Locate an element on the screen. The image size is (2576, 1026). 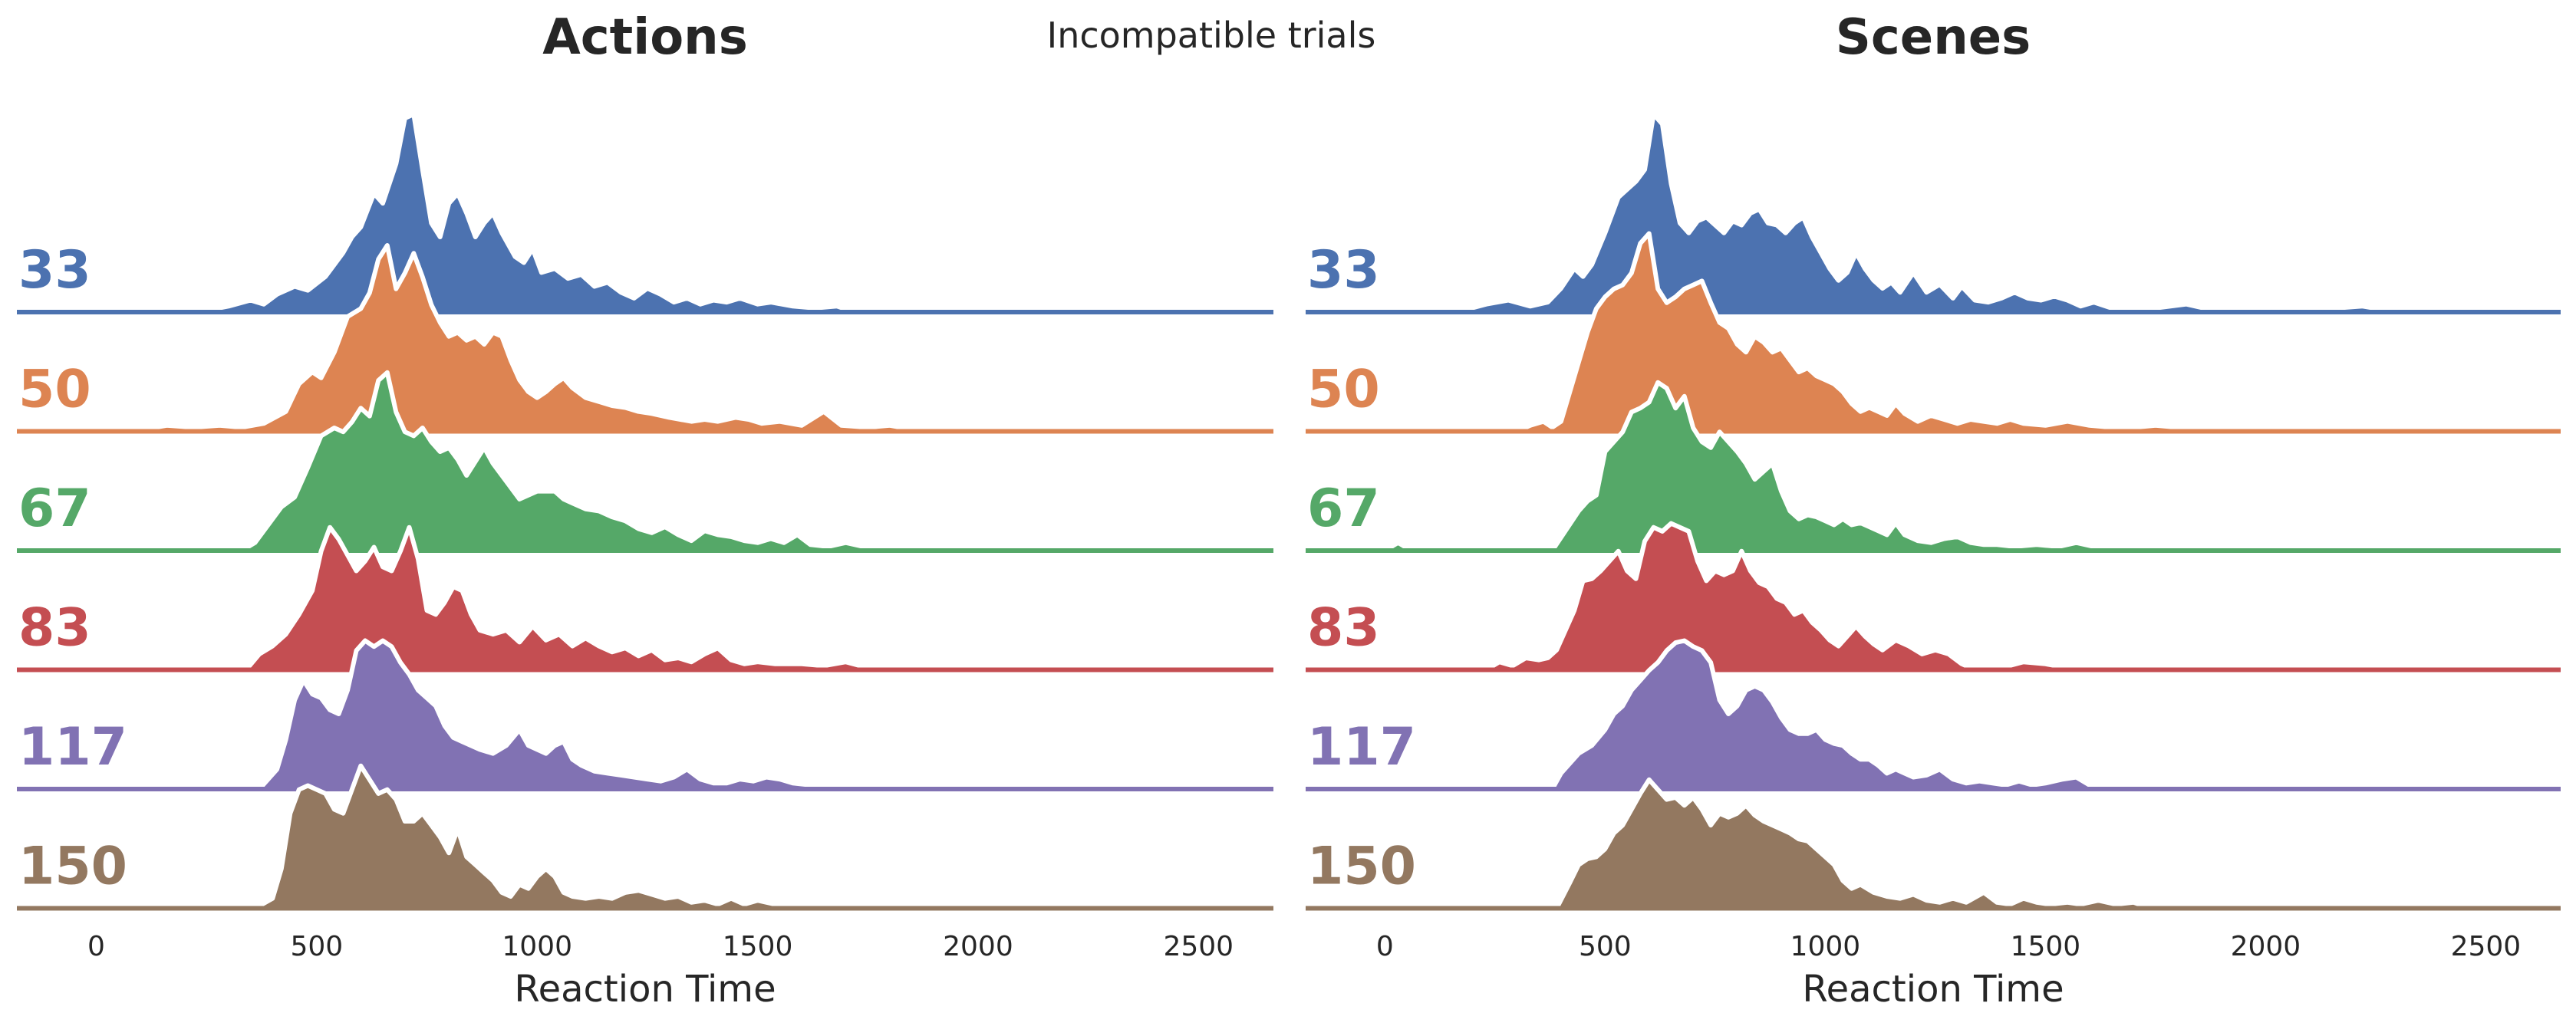
x-tick-label-actions-2500: 2500 is located at coordinates (1198, 946).